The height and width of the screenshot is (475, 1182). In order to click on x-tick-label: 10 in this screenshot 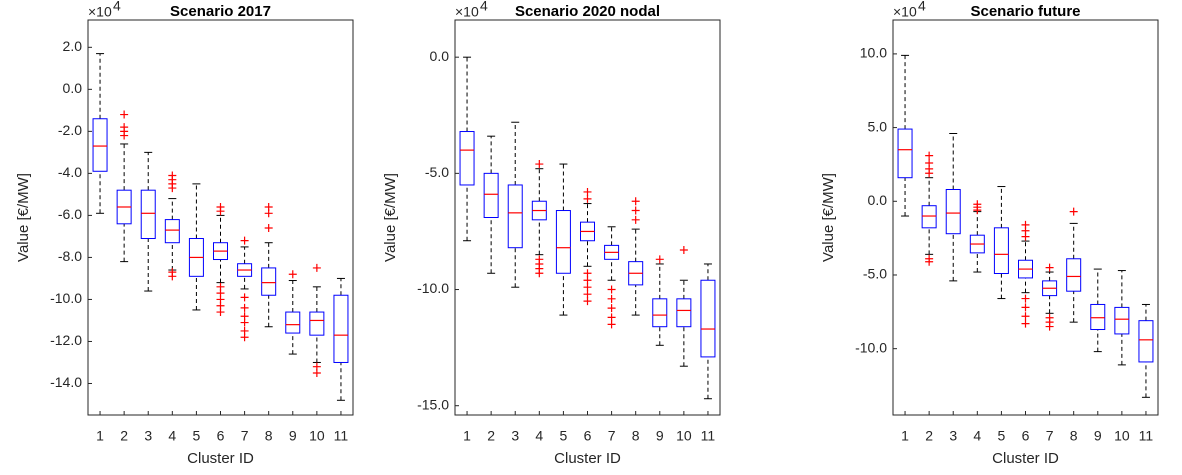, I will do `click(1122, 436)`.